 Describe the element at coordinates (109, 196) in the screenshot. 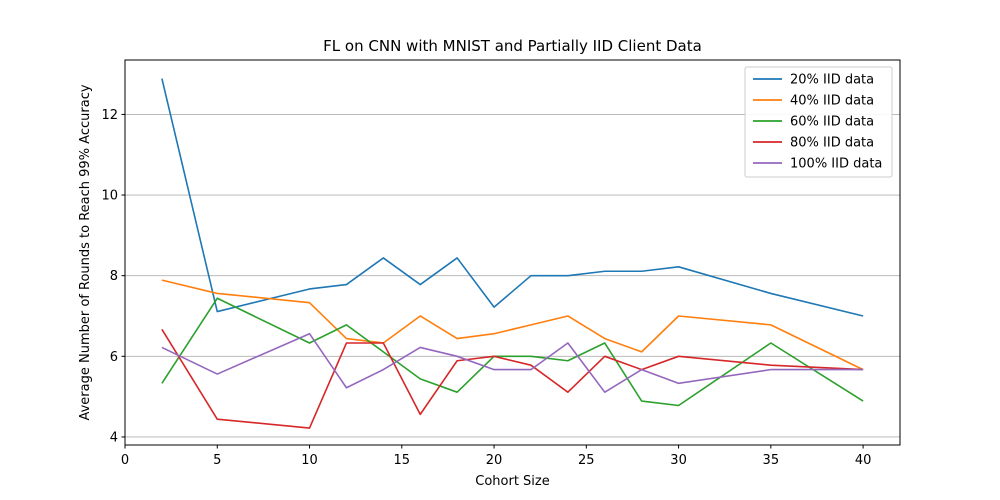

I see `y-tick-label: 10` at that location.